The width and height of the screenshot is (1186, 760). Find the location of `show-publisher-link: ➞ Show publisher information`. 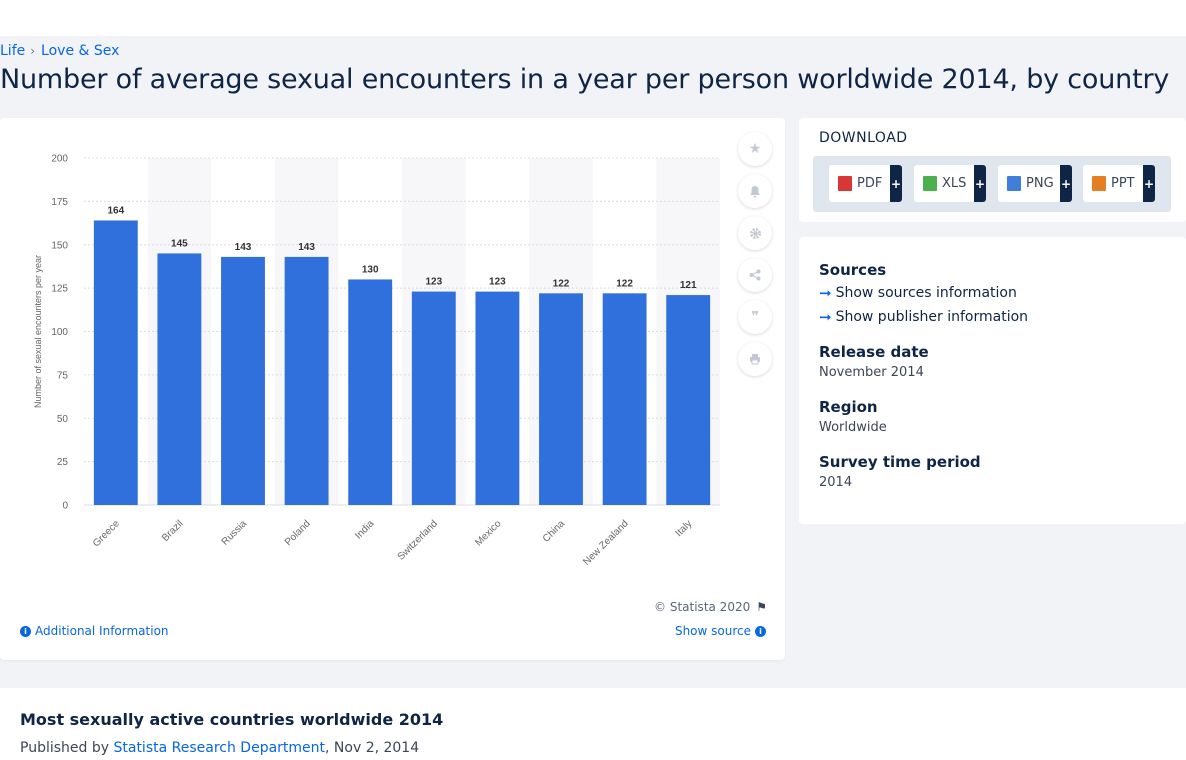

show-publisher-link: ➞ Show publisher information is located at coordinates (923, 317).